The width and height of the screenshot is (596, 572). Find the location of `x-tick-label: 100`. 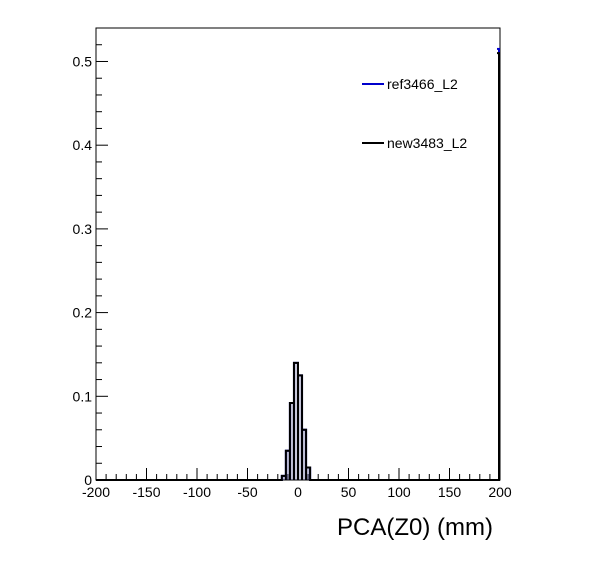

x-tick-label: 100 is located at coordinates (399, 492).